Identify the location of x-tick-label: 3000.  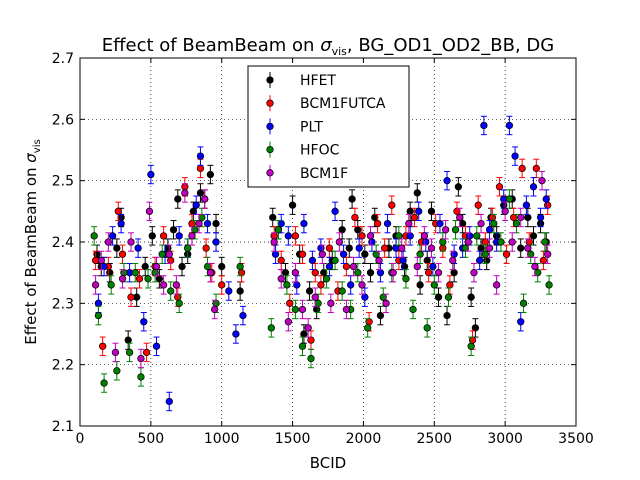
(505, 439).